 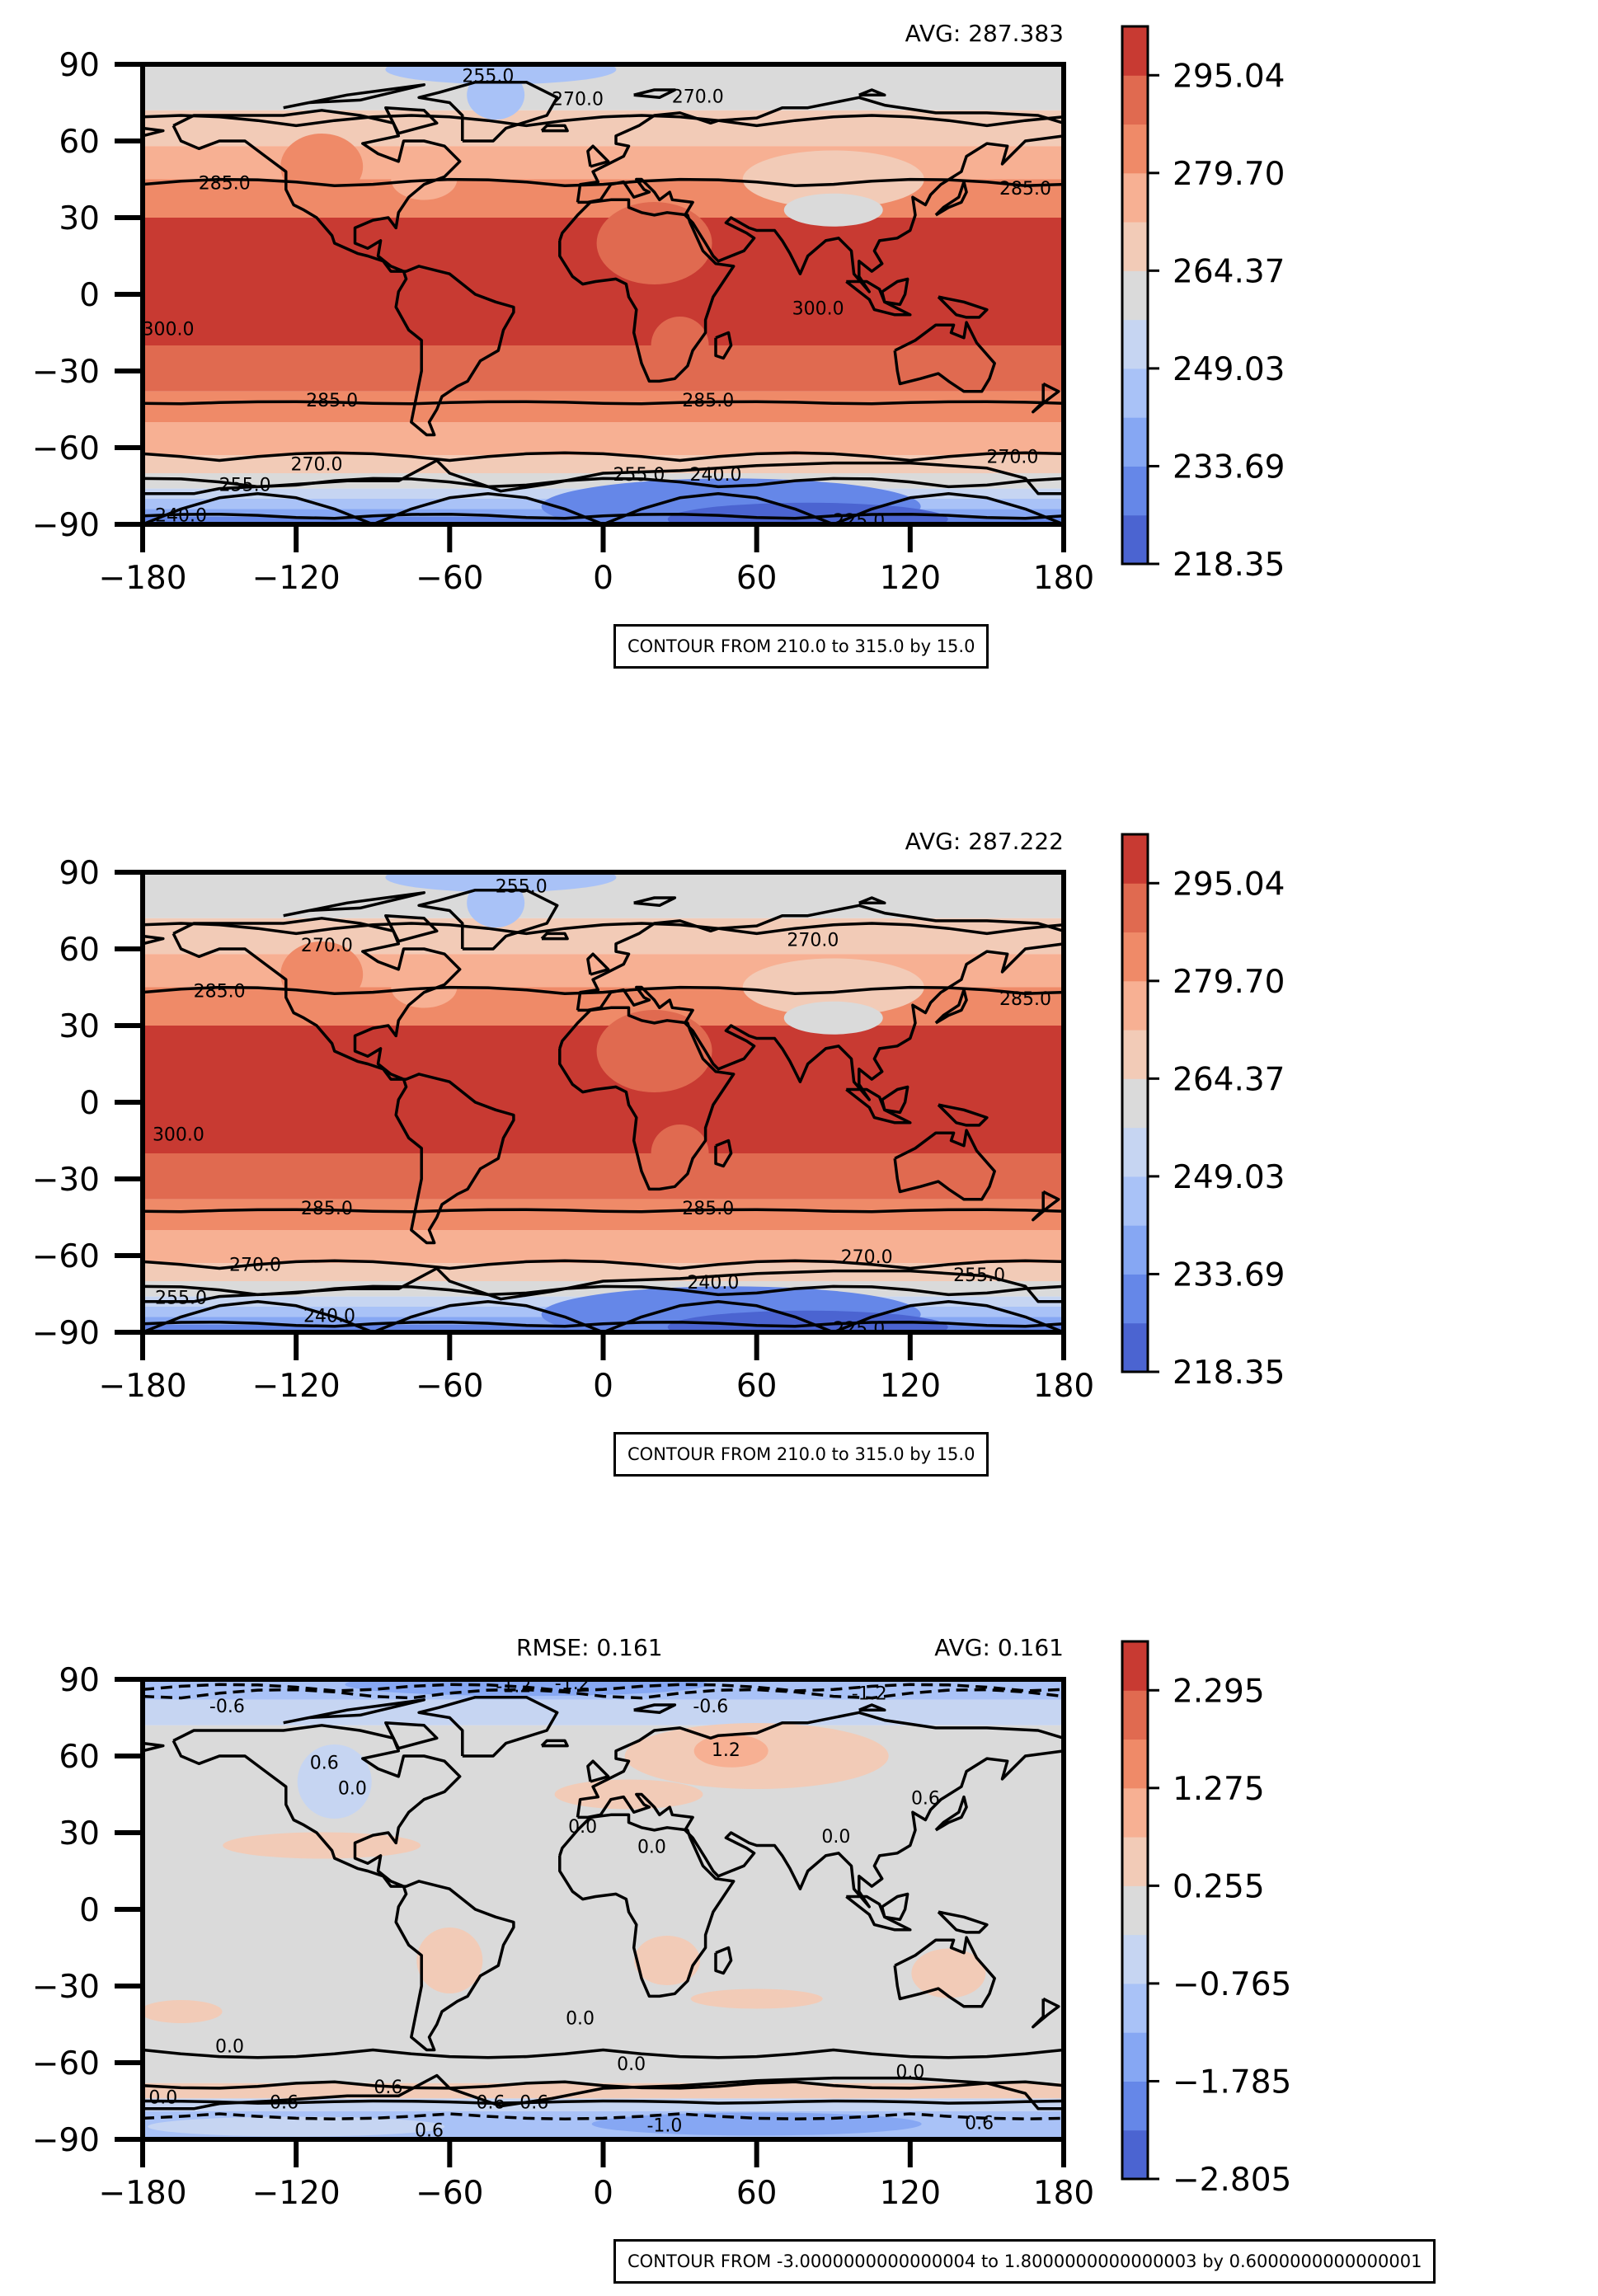 I want to click on colorbar-tick-label: 2.295, so click(x=1219, y=1692).